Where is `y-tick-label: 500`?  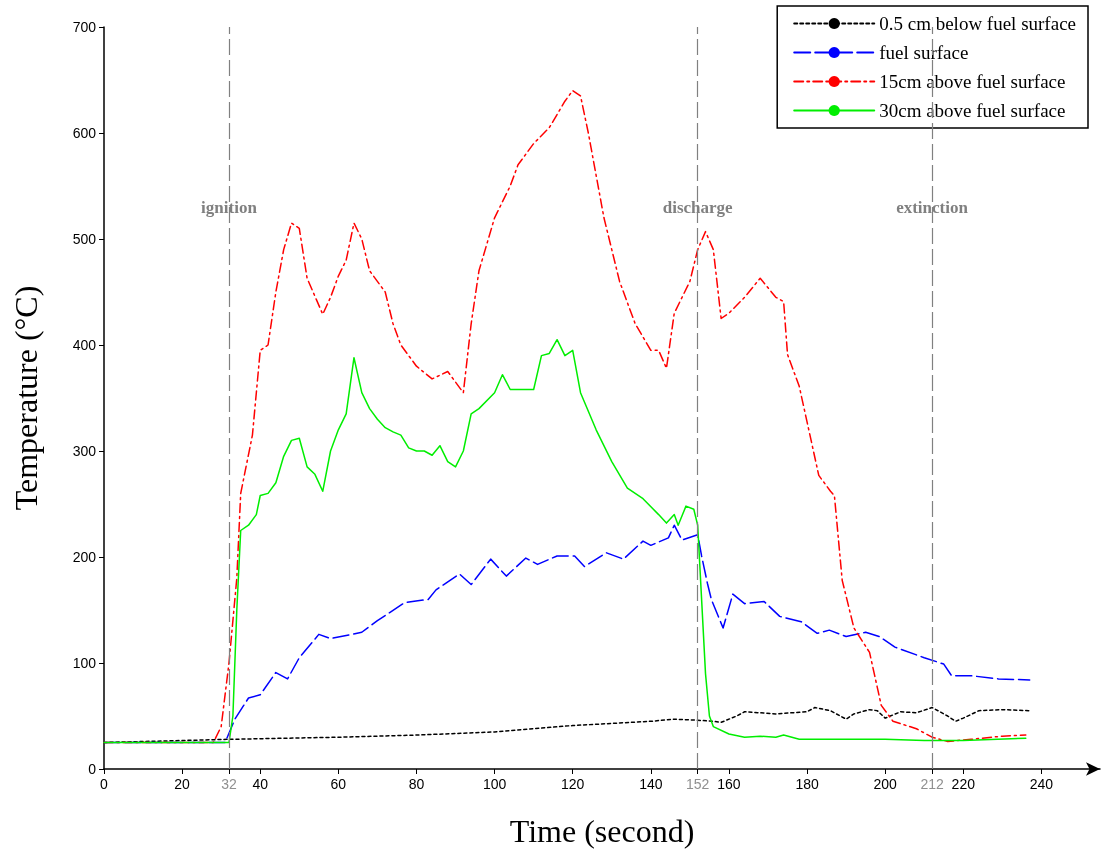 y-tick-label: 500 is located at coordinates (84, 239).